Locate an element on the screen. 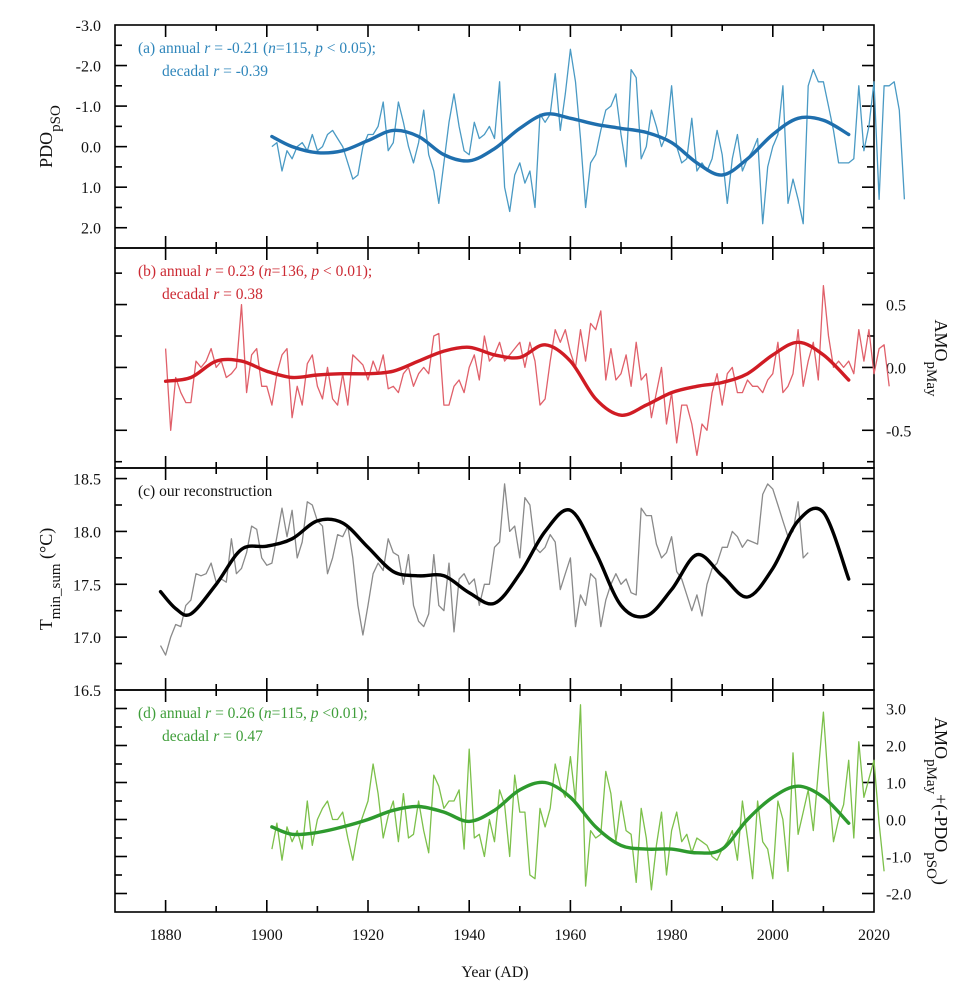  panel-annotation-line1: (d) annual r = 0.26 (n=115, p <0.01); is located at coordinates (253, 713).